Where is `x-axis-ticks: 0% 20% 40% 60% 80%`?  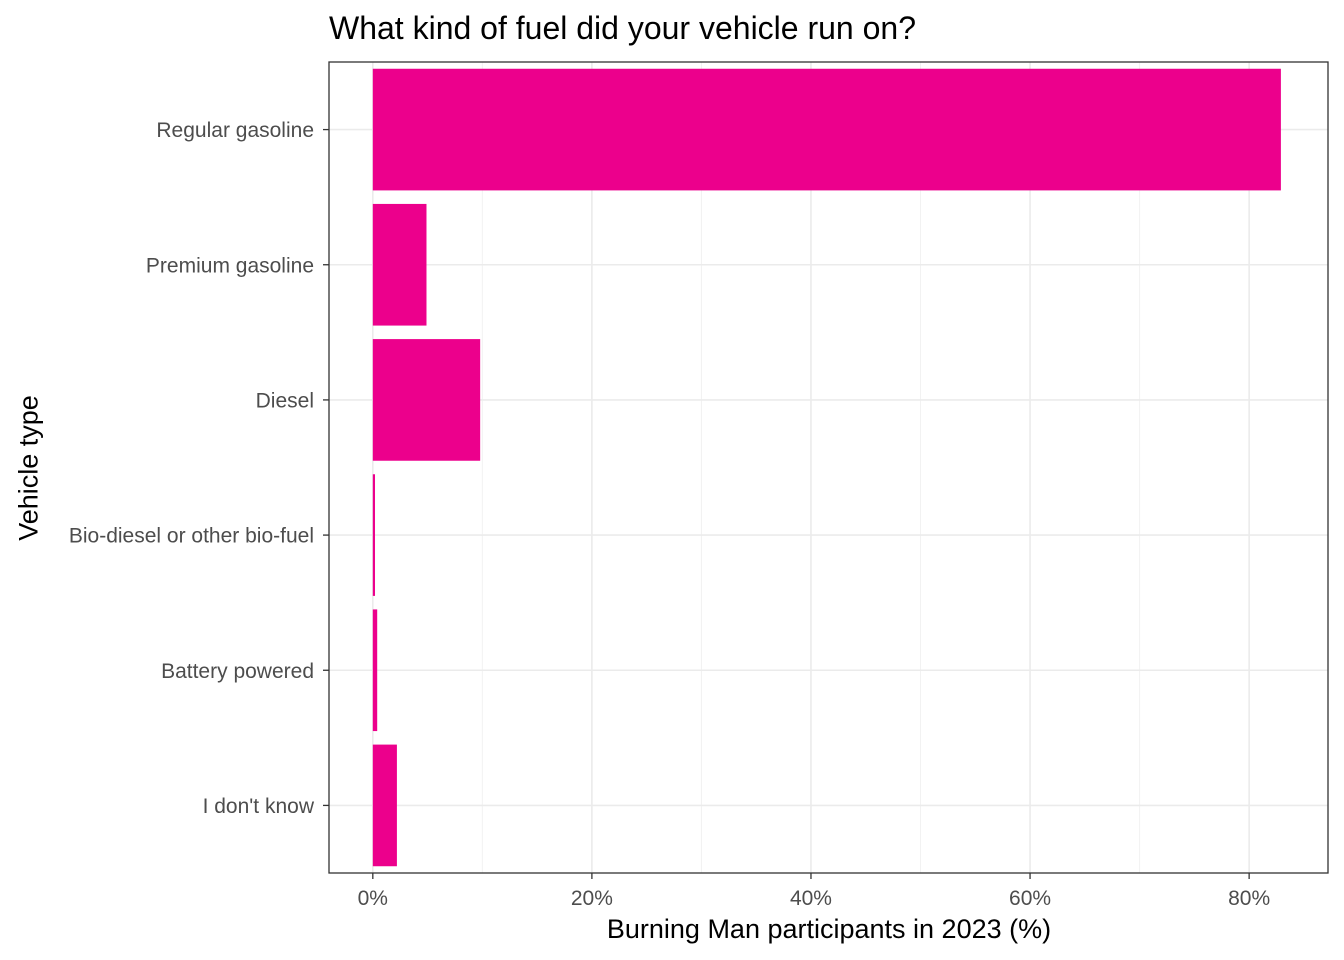 x-axis-ticks: 0% 20% 40% 60% 80% is located at coordinates (814, 891).